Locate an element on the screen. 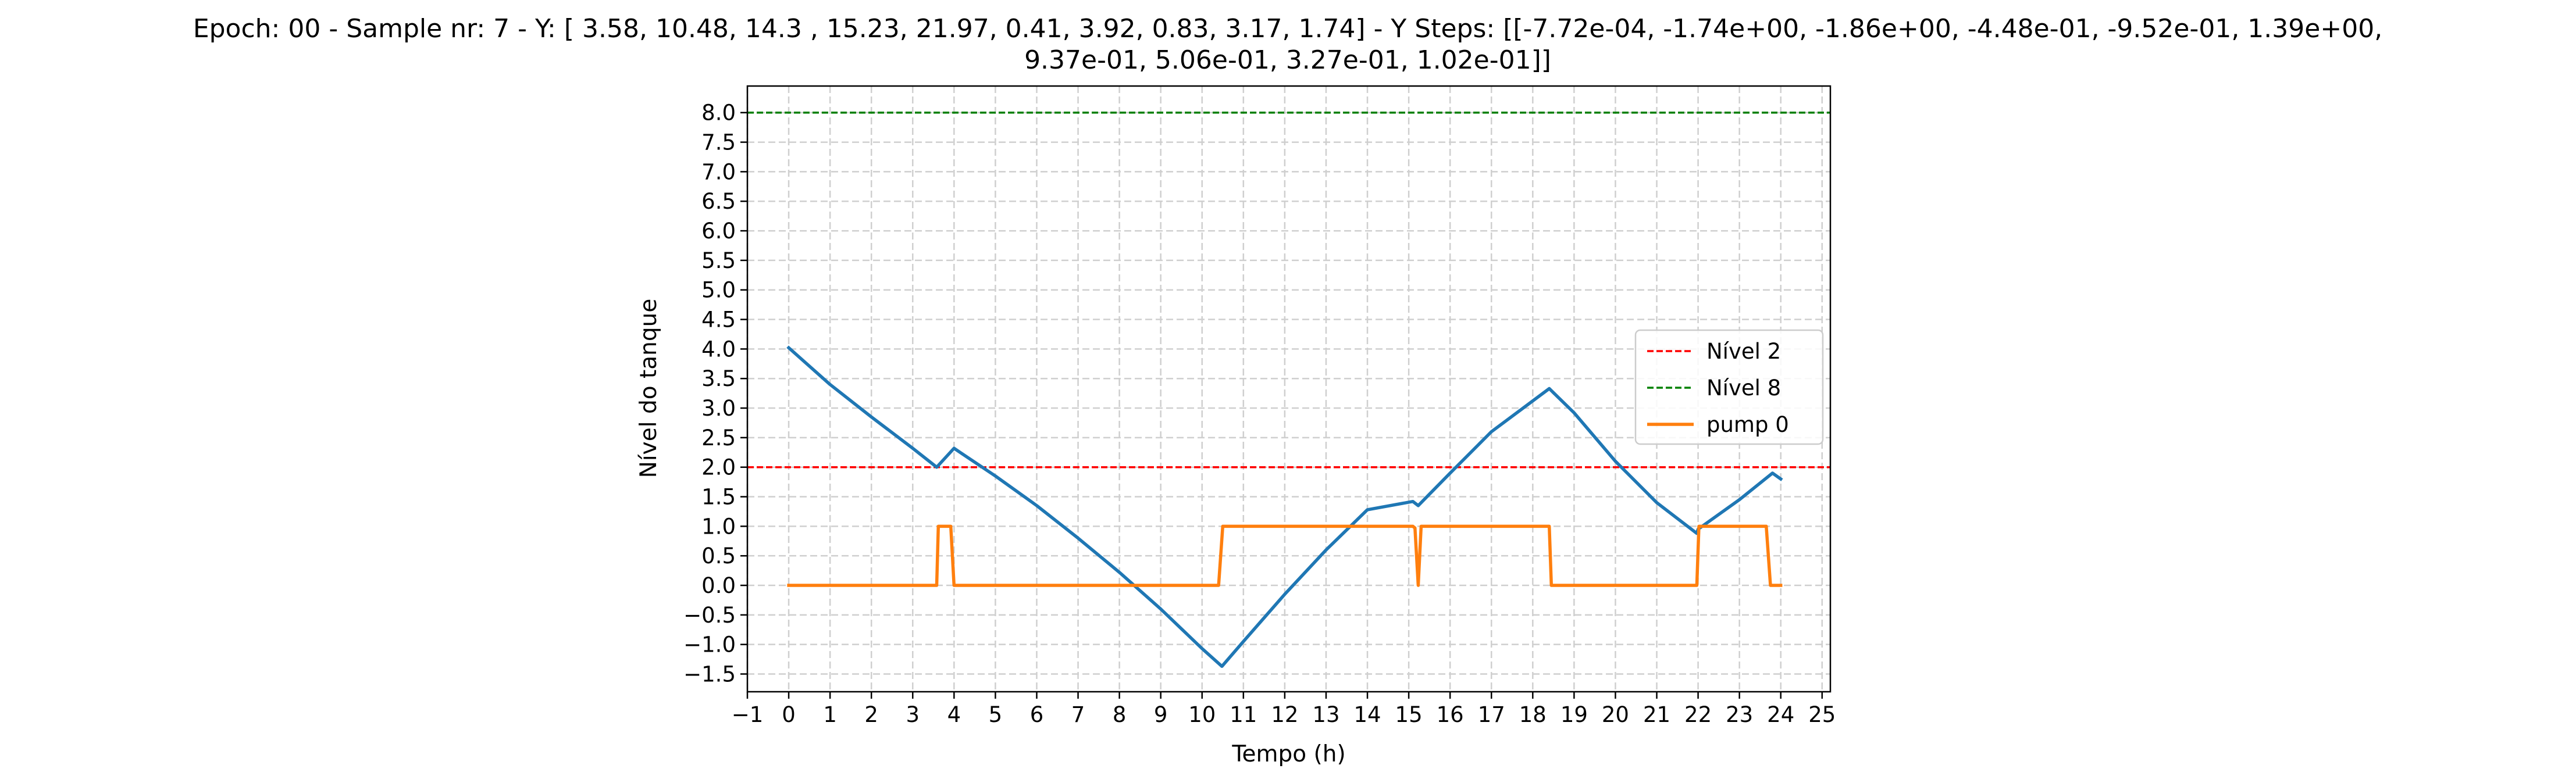 The width and height of the screenshot is (2576, 783). x-tick-label: 1 is located at coordinates (830, 715).